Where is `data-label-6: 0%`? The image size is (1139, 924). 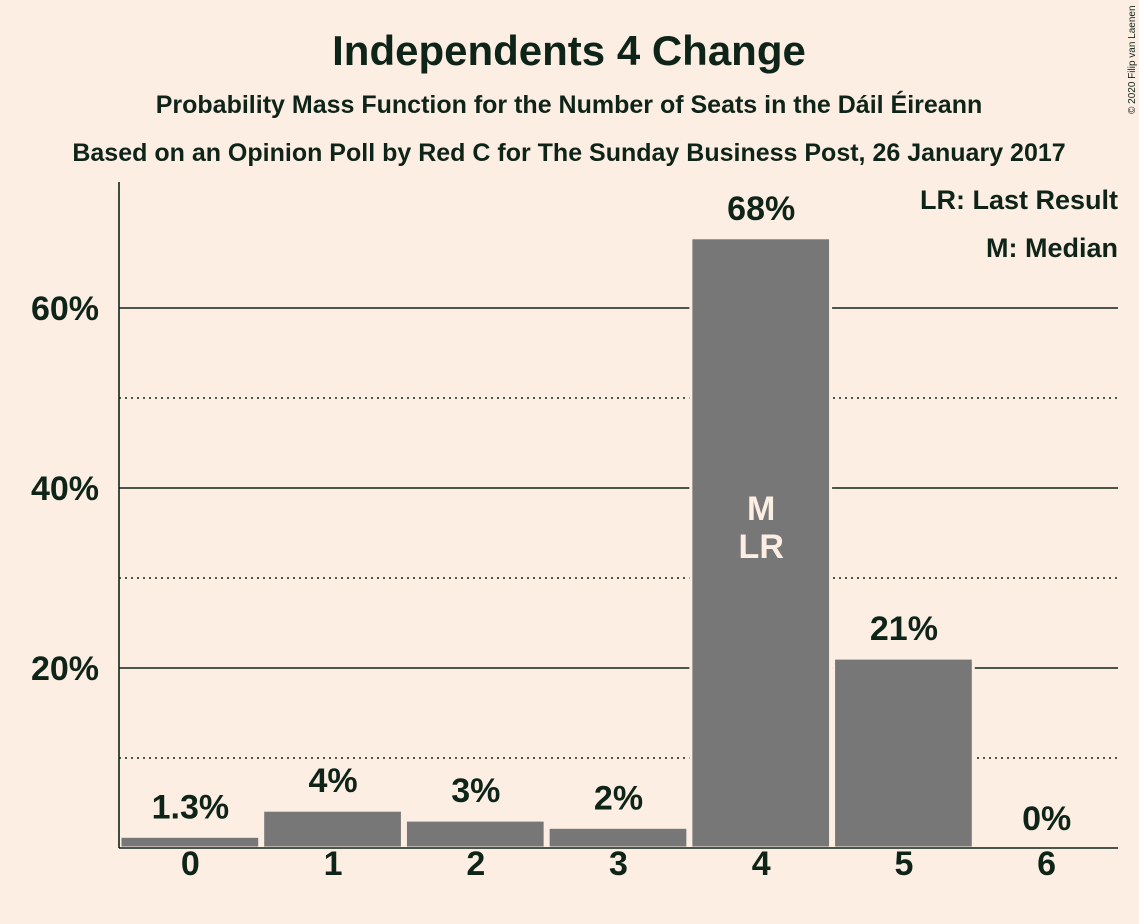 data-label-6: 0% is located at coordinates (1046, 819).